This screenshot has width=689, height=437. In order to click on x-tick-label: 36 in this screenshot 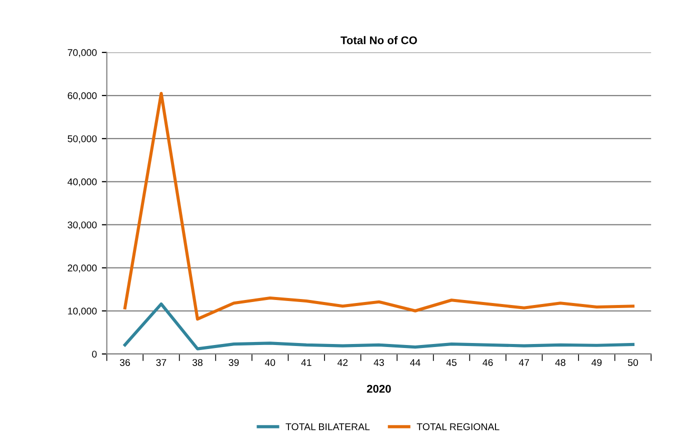, I will do `click(125, 362)`.